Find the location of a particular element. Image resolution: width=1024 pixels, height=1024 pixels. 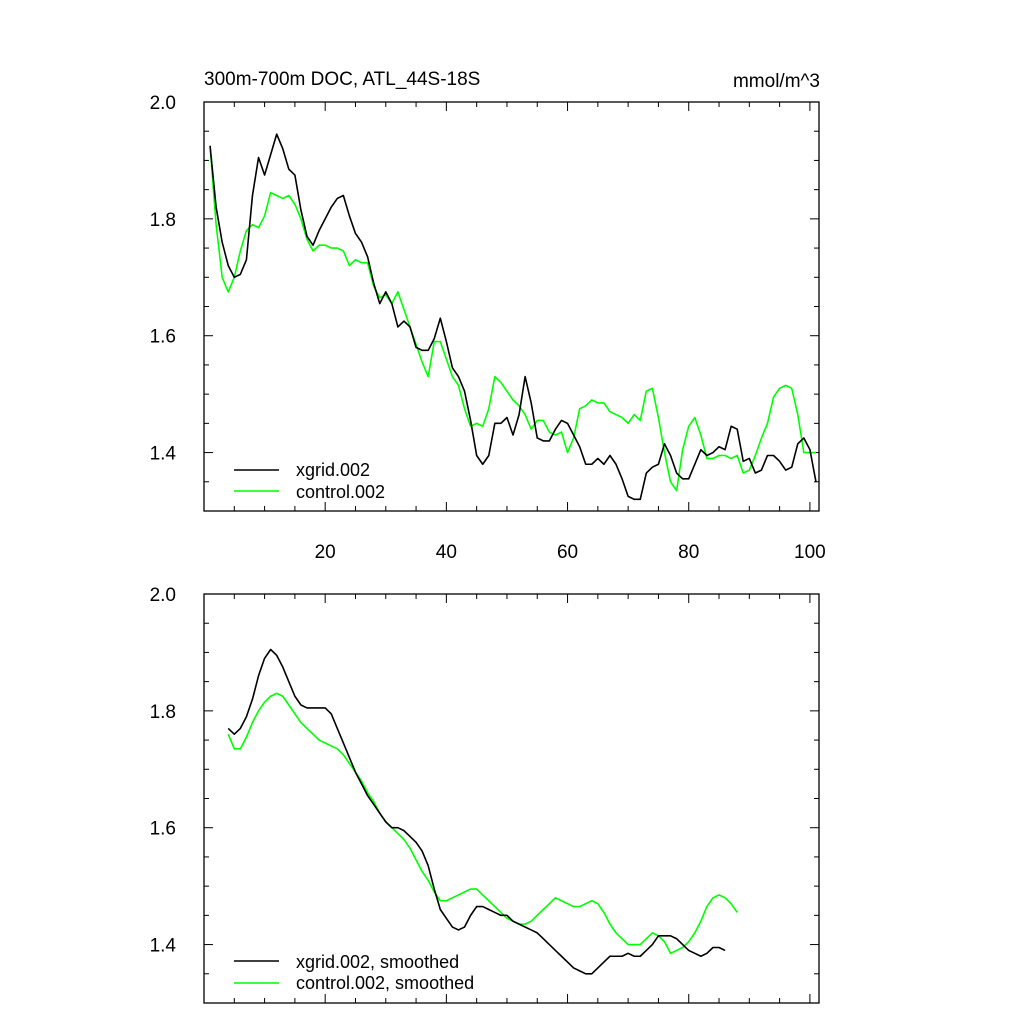

x-tick-label: 80 is located at coordinates (688, 552).